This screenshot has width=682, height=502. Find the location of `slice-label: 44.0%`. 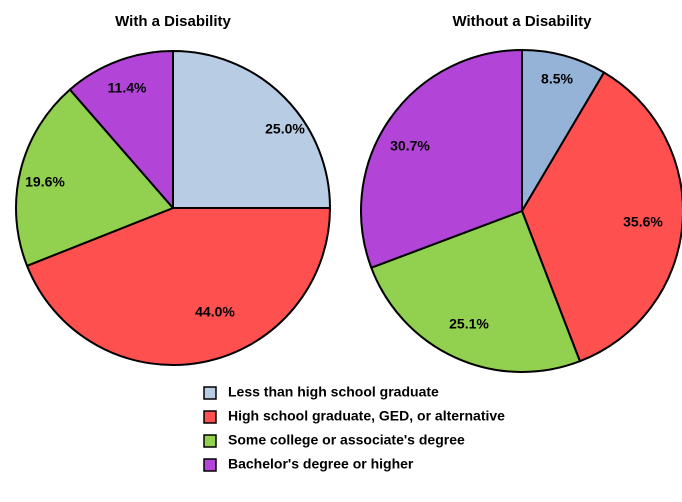

slice-label: 44.0% is located at coordinates (215, 312).